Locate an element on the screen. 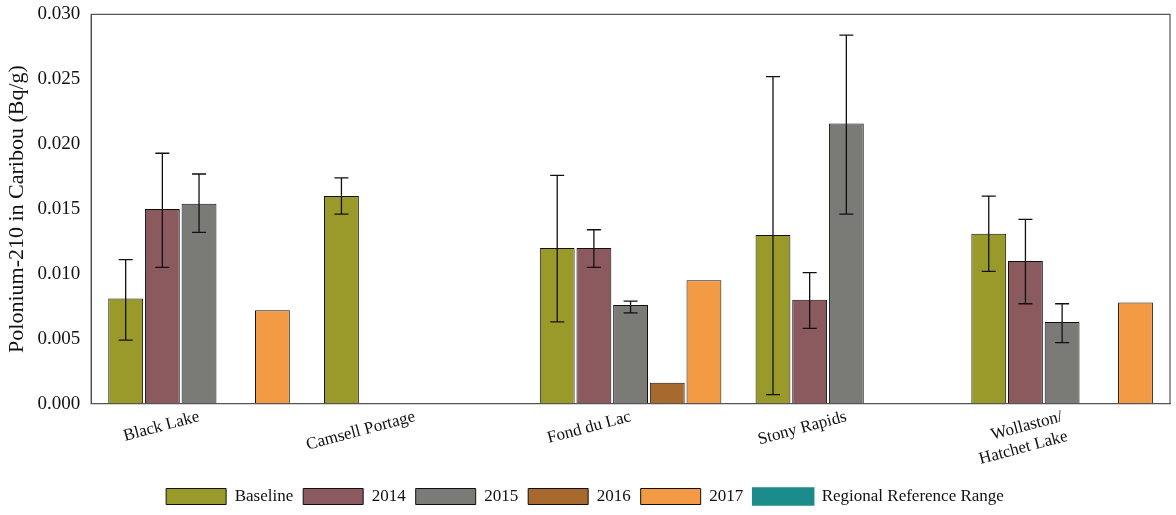  y-tick-label: 0.020 is located at coordinates (59, 143).